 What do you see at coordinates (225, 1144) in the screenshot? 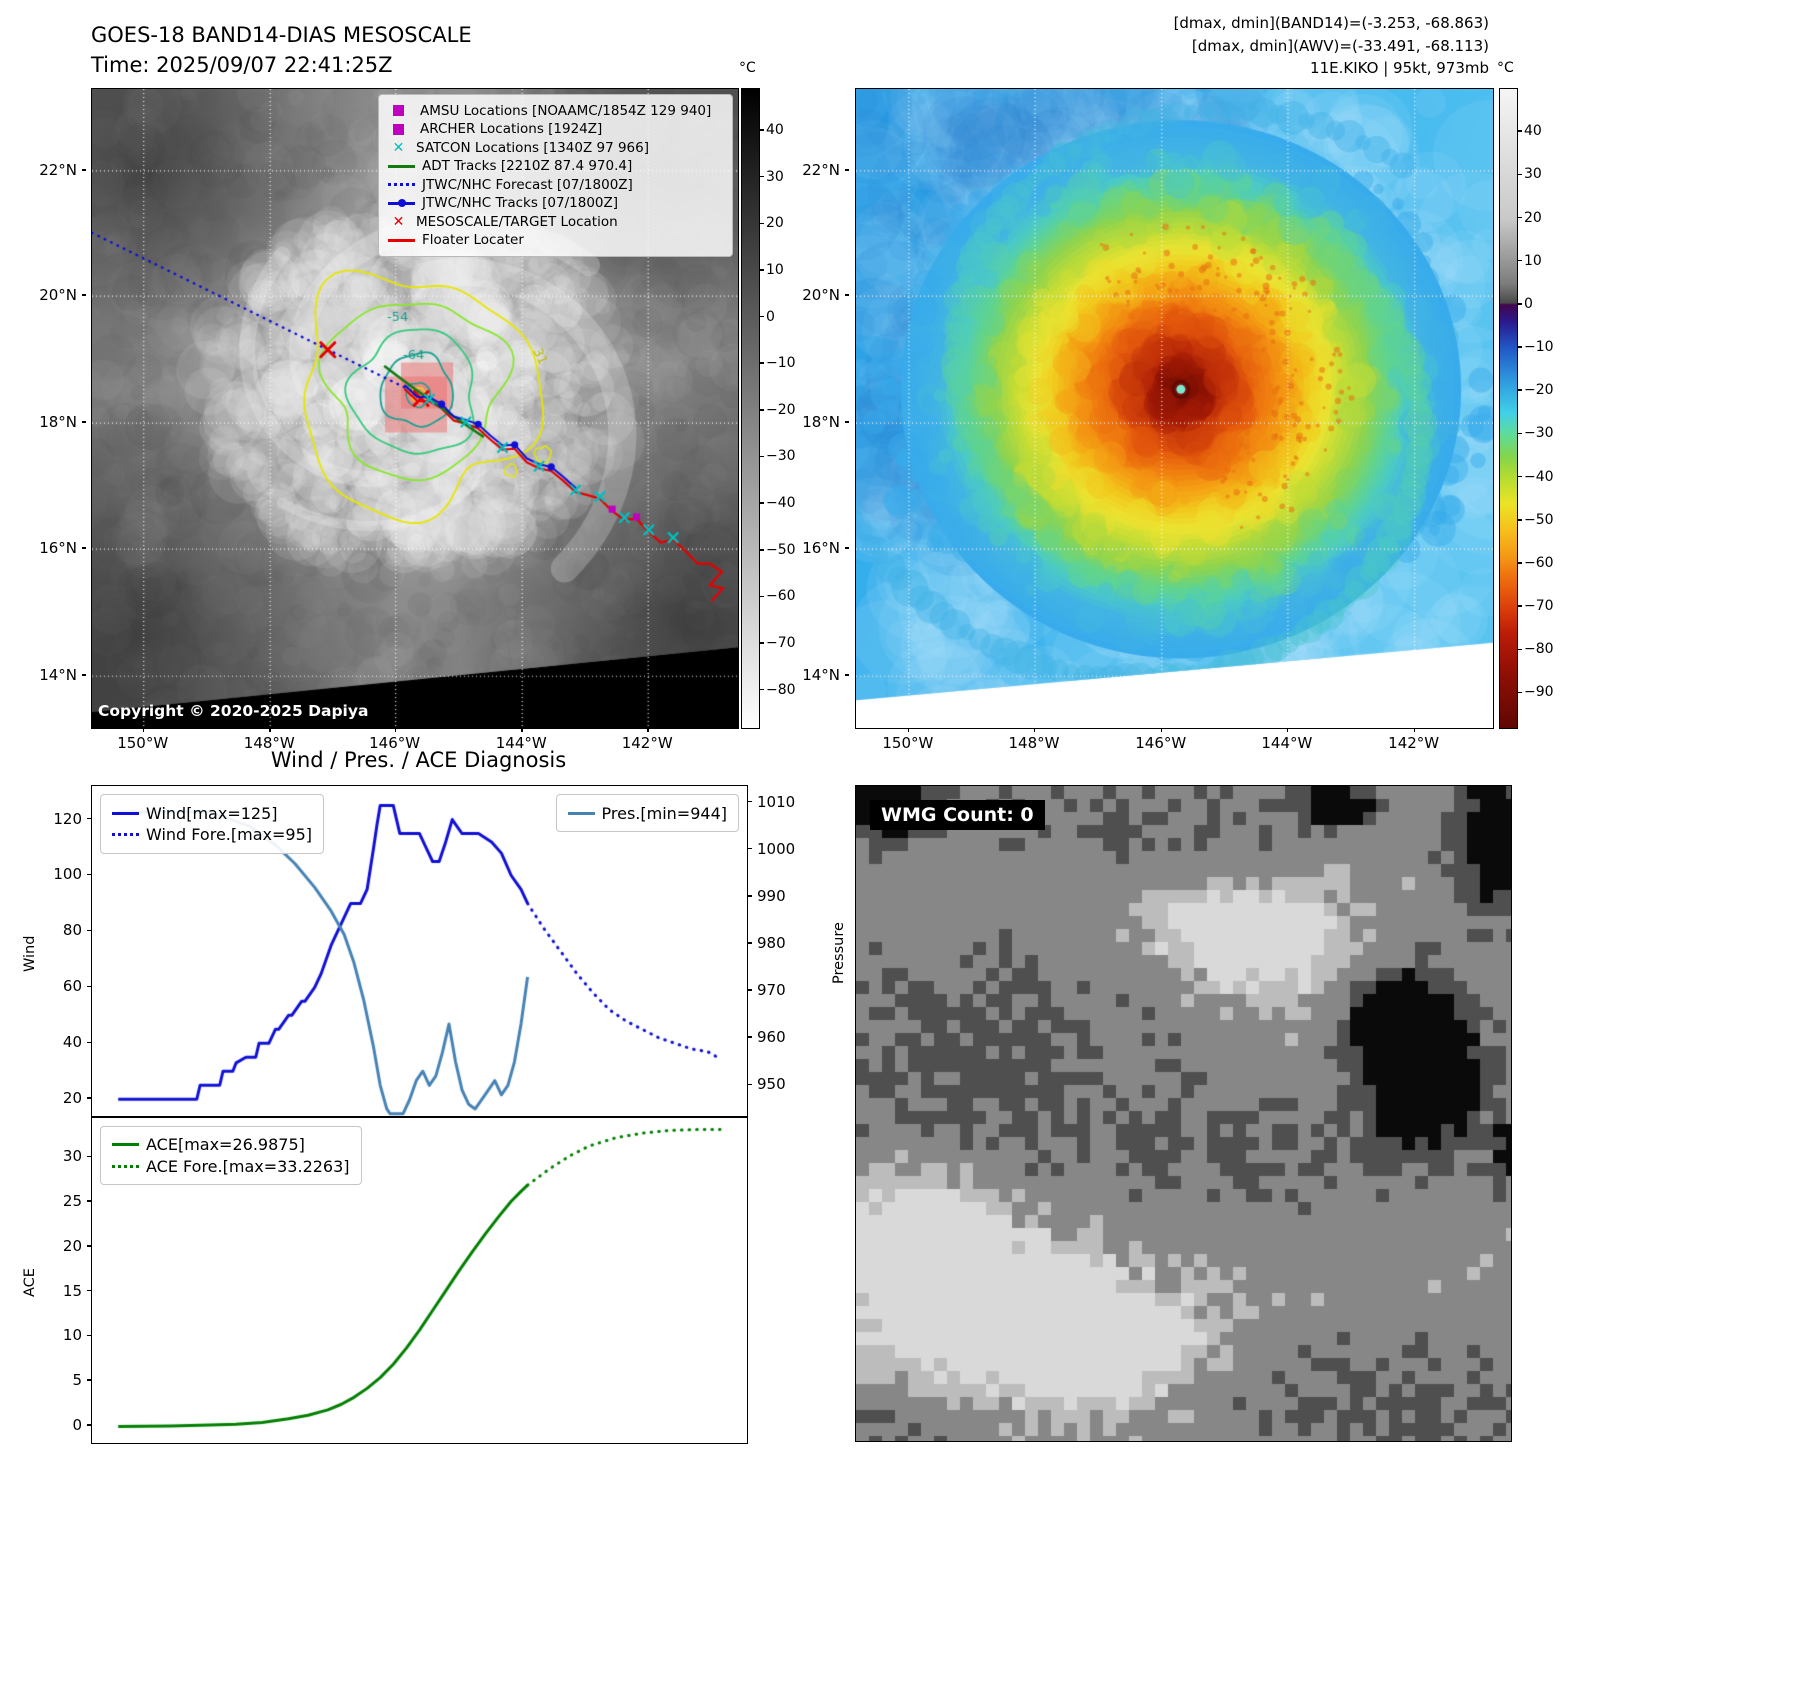
I see `legend-label: ACE[max=26.9875]` at bounding box center [225, 1144].